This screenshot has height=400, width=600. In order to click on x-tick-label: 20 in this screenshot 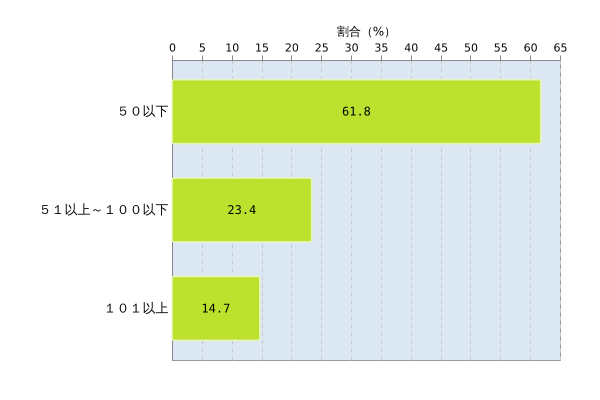, I will do `click(291, 48)`.